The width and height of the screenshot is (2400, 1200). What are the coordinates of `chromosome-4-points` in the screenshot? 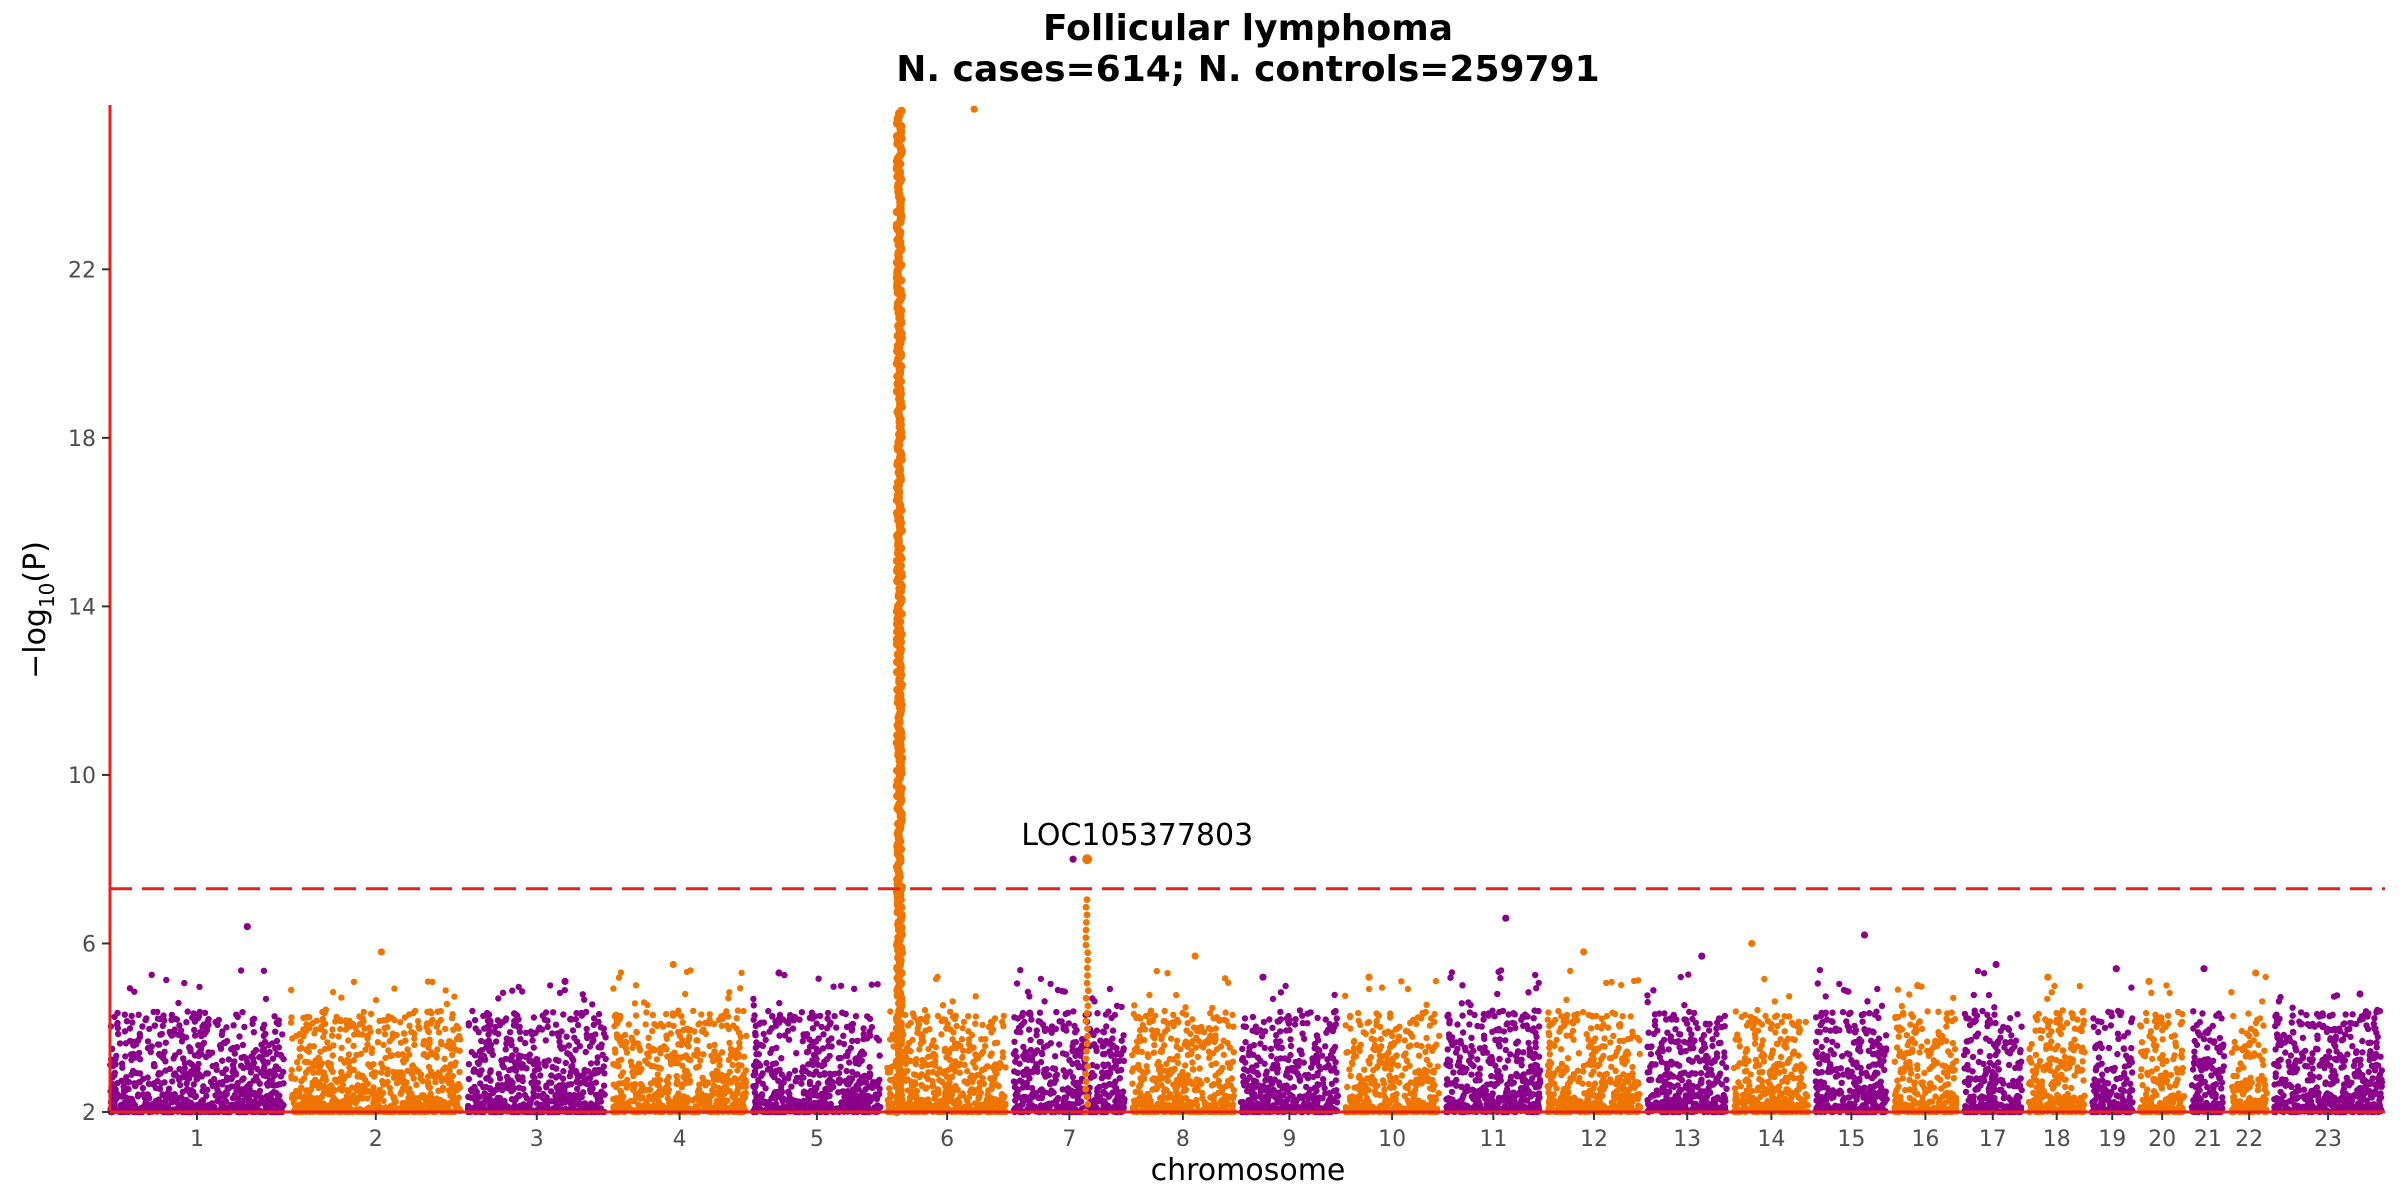 It's located at (679, 1038).